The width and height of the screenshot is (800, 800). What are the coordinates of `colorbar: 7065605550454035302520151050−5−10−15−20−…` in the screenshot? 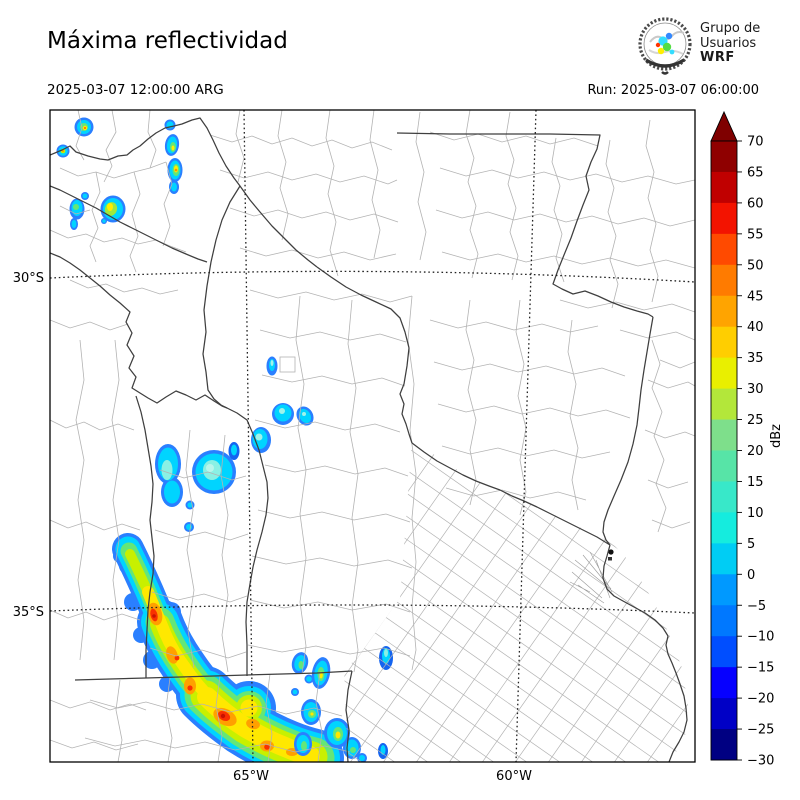 It's located at (742, 439).